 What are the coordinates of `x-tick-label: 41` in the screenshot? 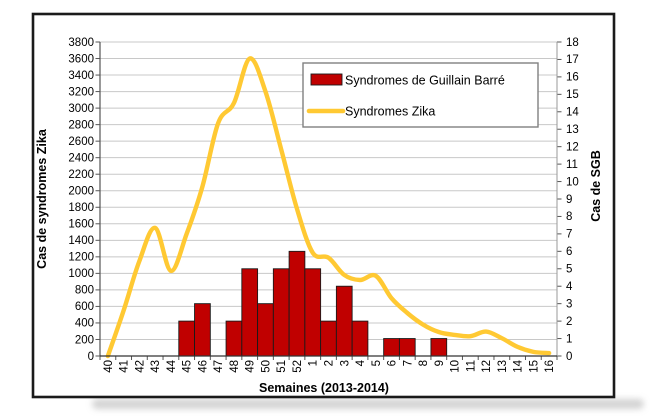 It's located at (125, 366).